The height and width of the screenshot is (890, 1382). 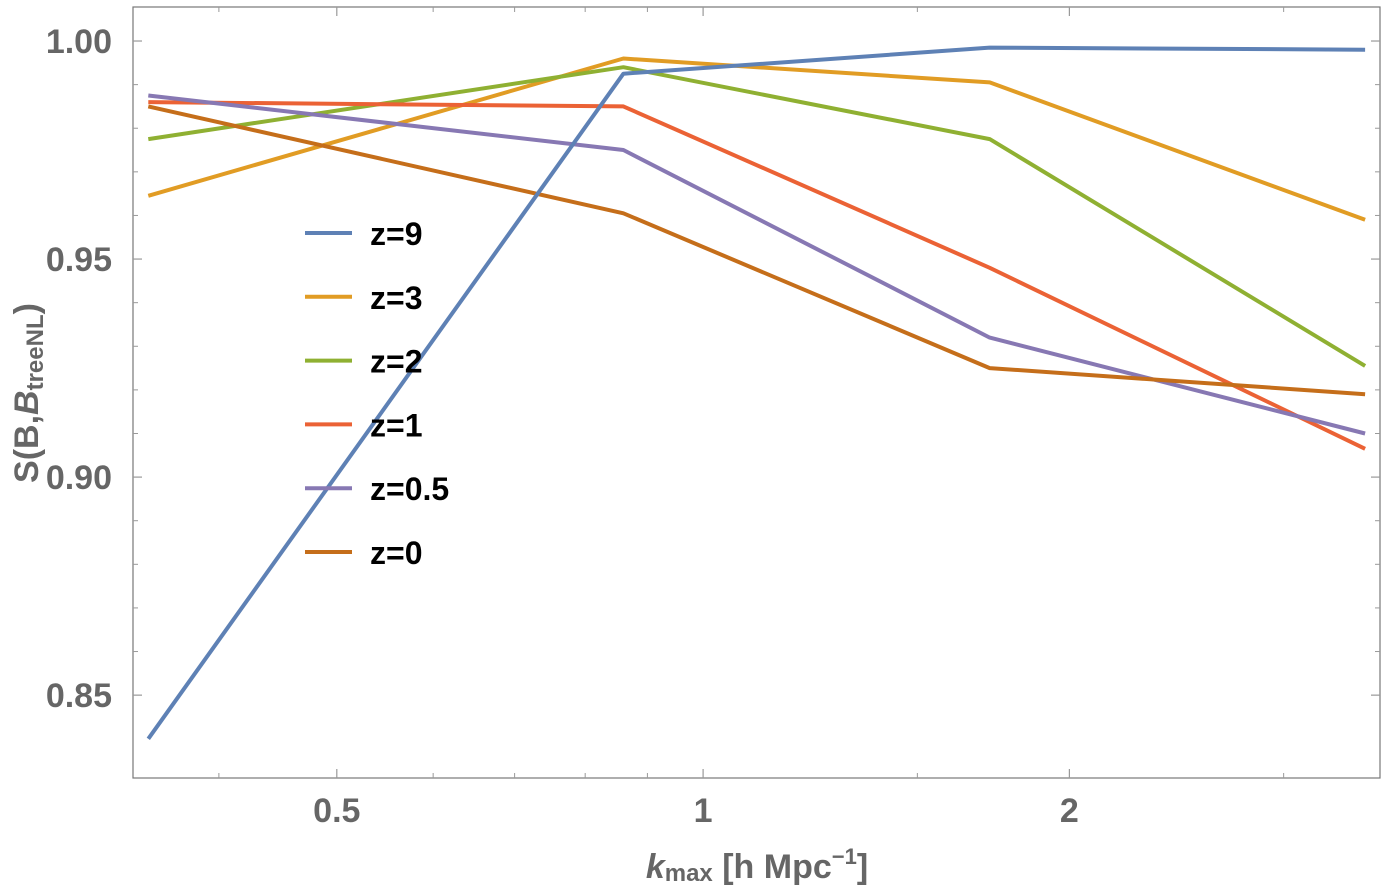 What do you see at coordinates (409, 489) in the screenshot?
I see `legend-label: z=0.5` at bounding box center [409, 489].